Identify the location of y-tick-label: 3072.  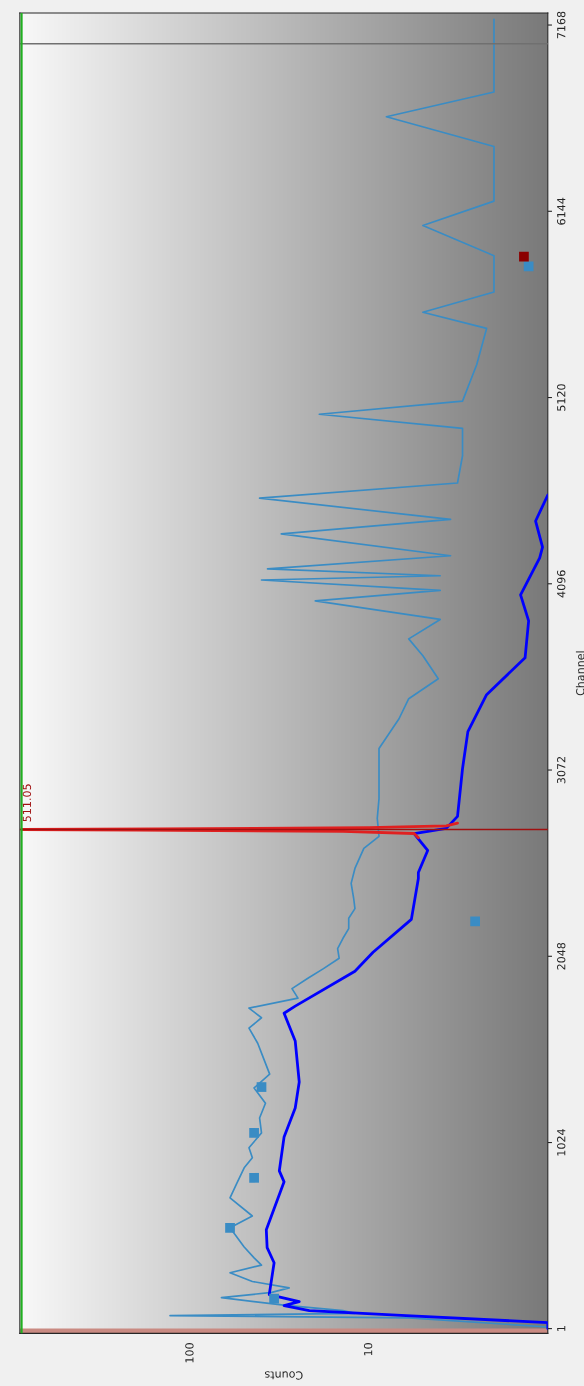
(561, 770).